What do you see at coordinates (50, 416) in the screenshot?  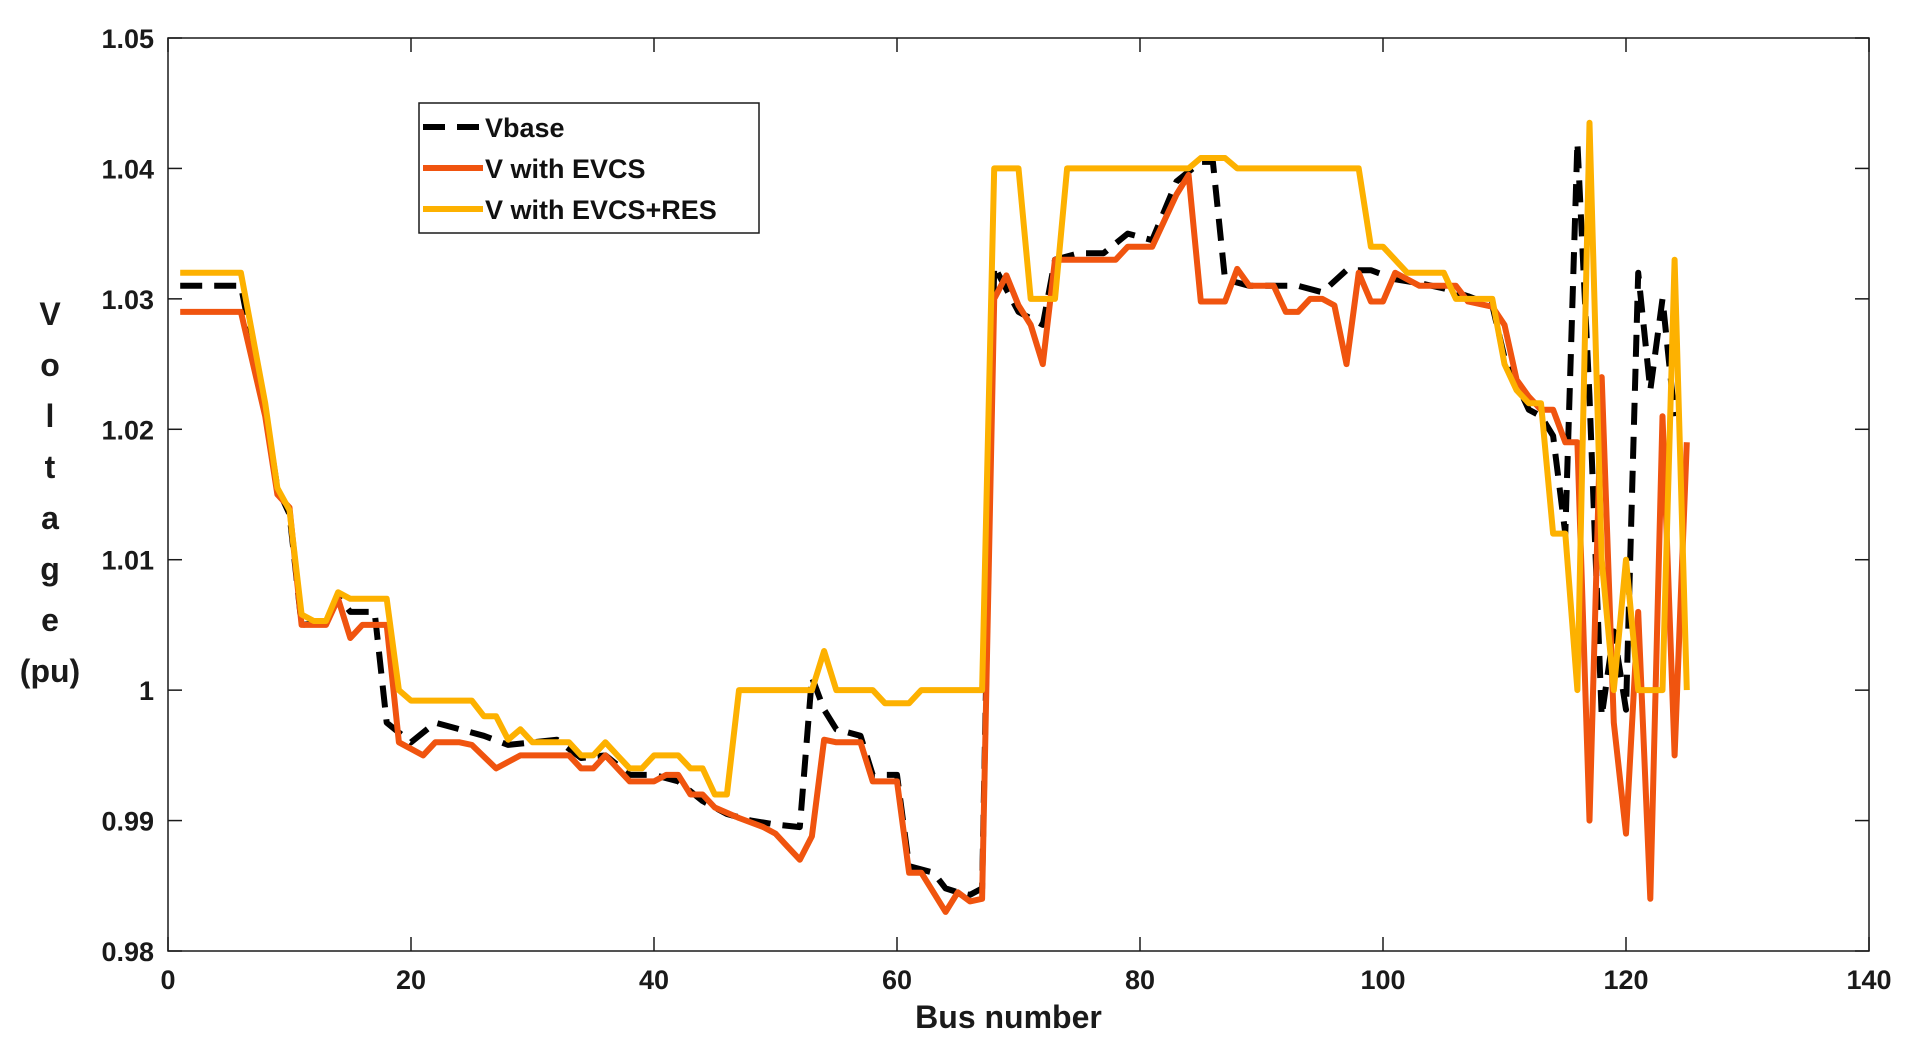 I see `y-axis-label-char: l` at bounding box center [50, 416].